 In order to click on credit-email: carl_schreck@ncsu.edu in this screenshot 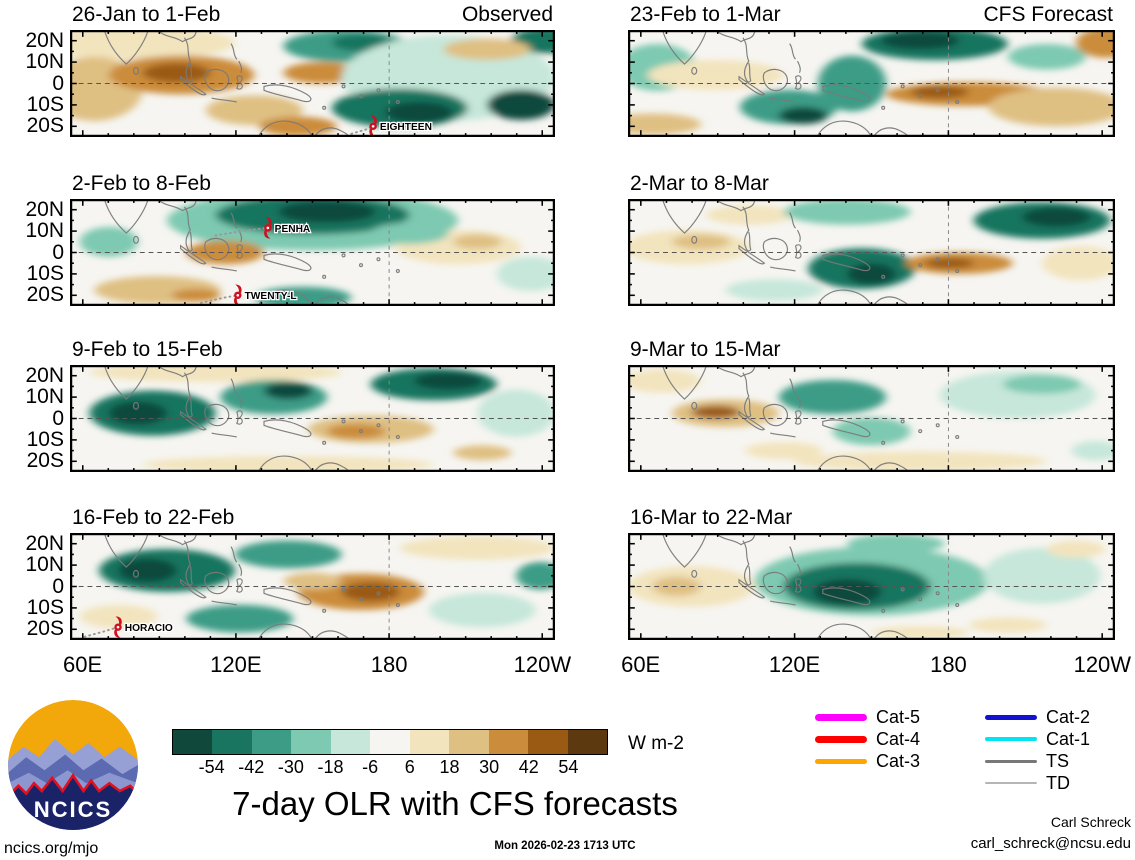, I will do `click(1050, 843)`.